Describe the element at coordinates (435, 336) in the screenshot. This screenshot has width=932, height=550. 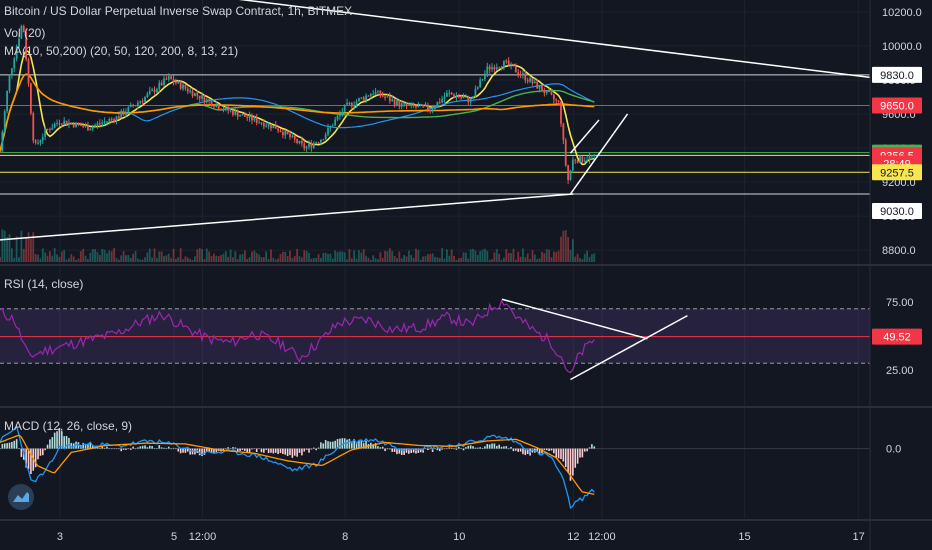
I see `rsi-band-fill` at that location.